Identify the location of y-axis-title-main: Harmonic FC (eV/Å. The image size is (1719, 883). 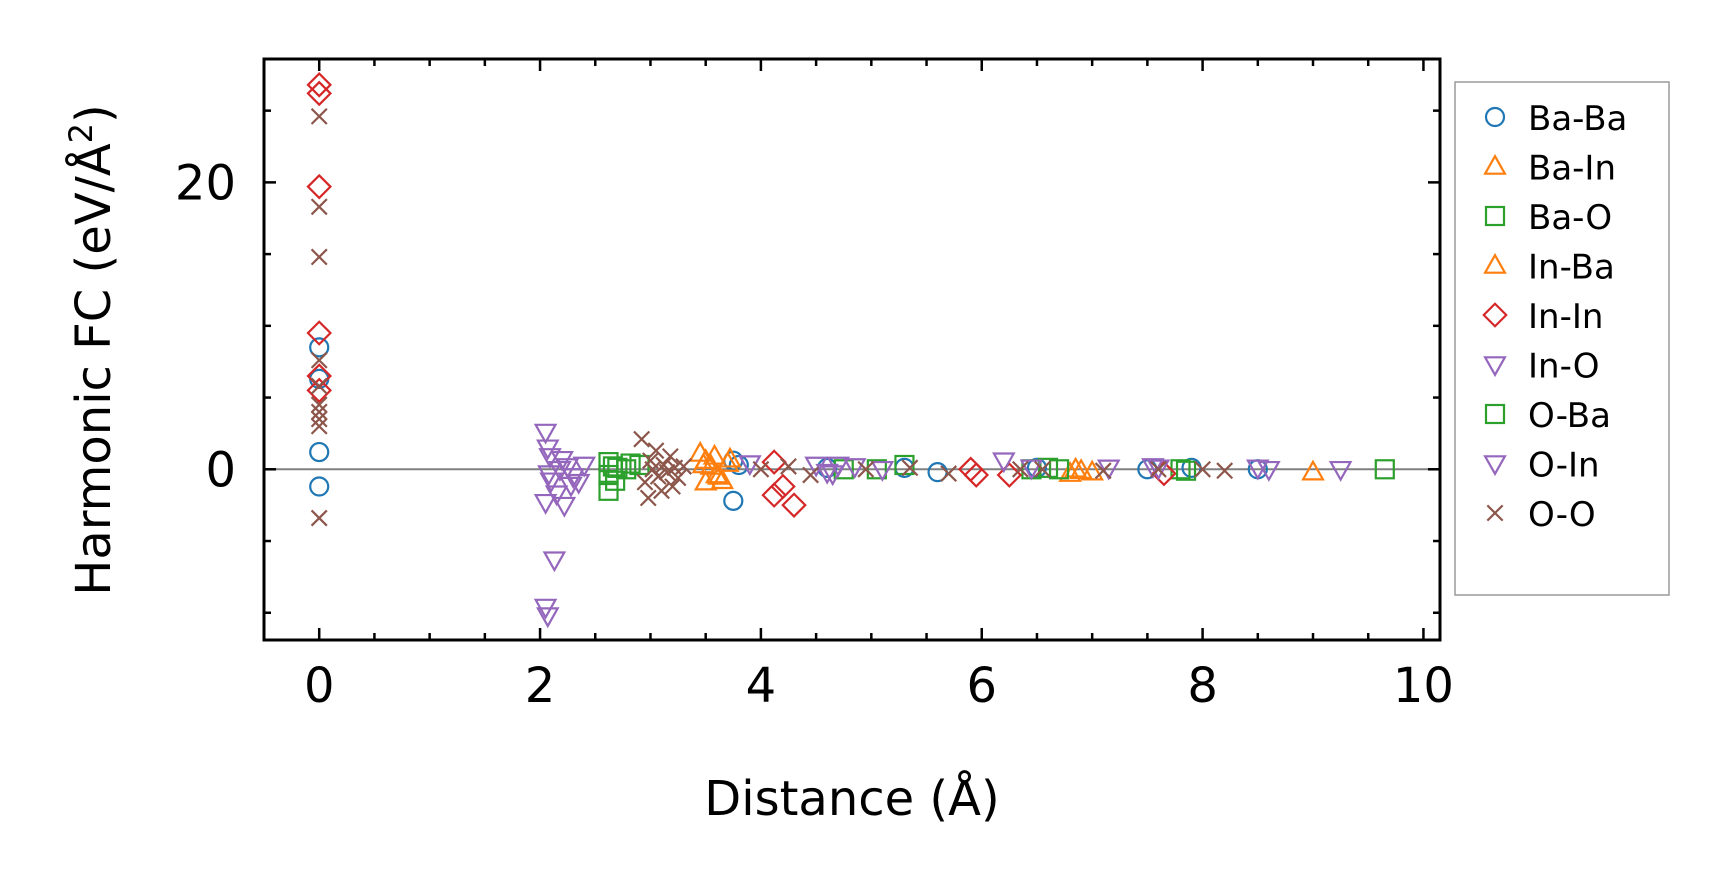
(93, 369).